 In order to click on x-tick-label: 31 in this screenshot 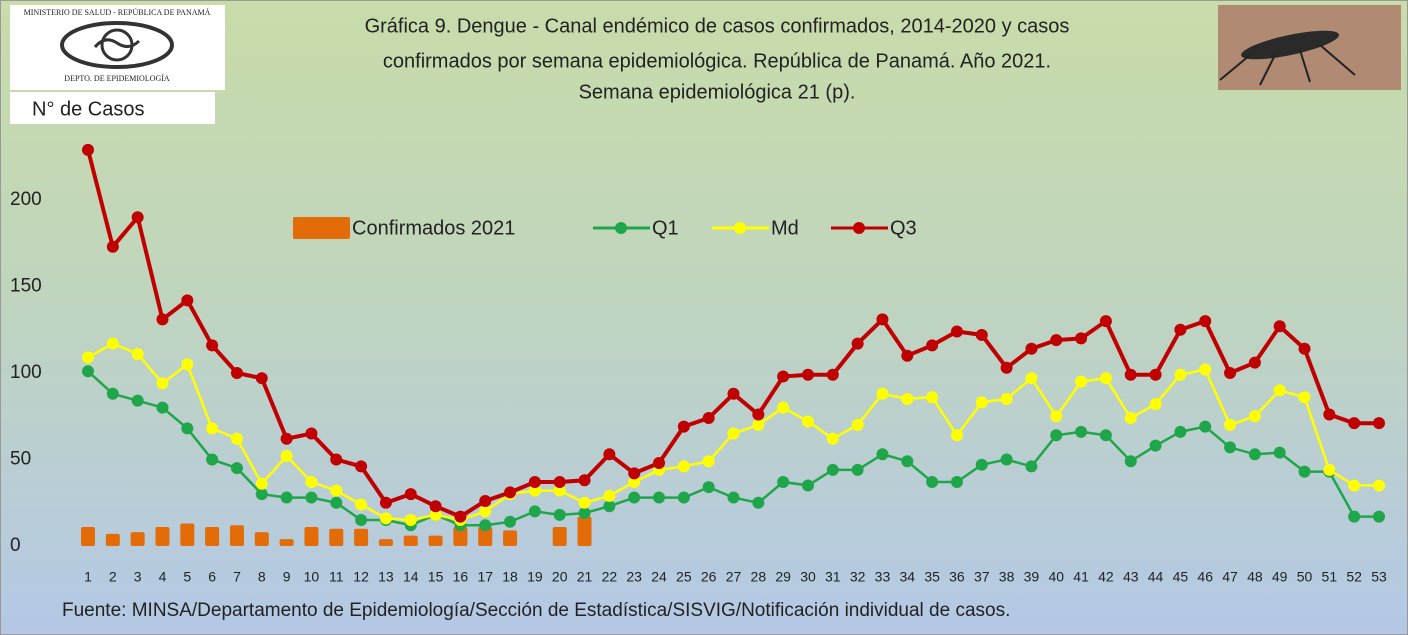, I will do `click(833, 577)`.